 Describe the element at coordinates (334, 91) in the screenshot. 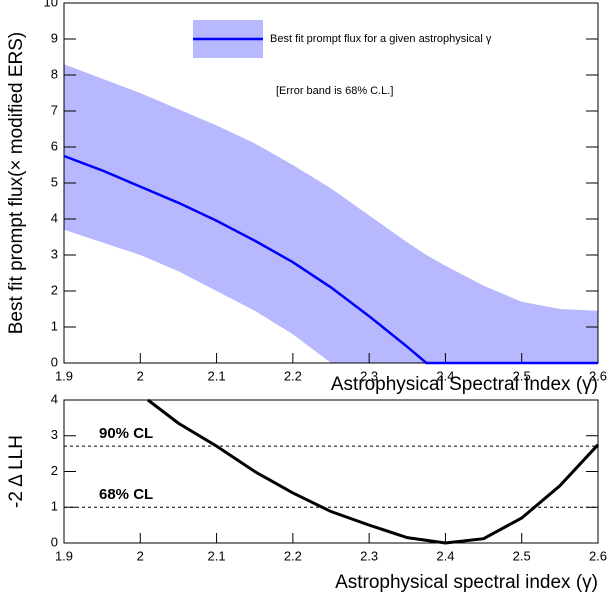

I see `annotation: [Error band is 68% C.L.]` at that location.